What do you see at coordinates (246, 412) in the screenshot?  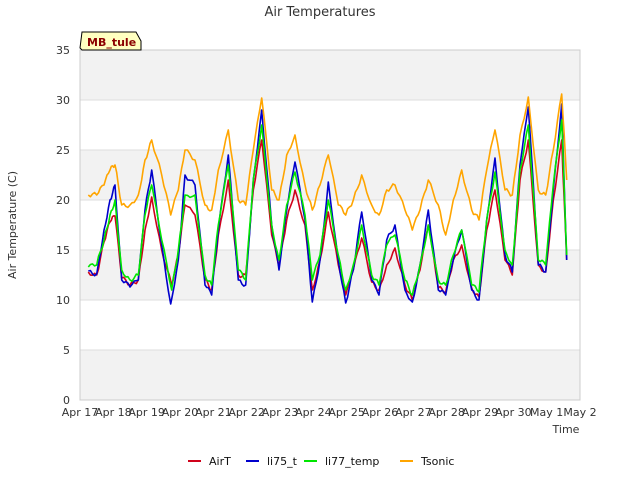 I see `x-tick-label: Apr 22` at bounding box center [246, 412].